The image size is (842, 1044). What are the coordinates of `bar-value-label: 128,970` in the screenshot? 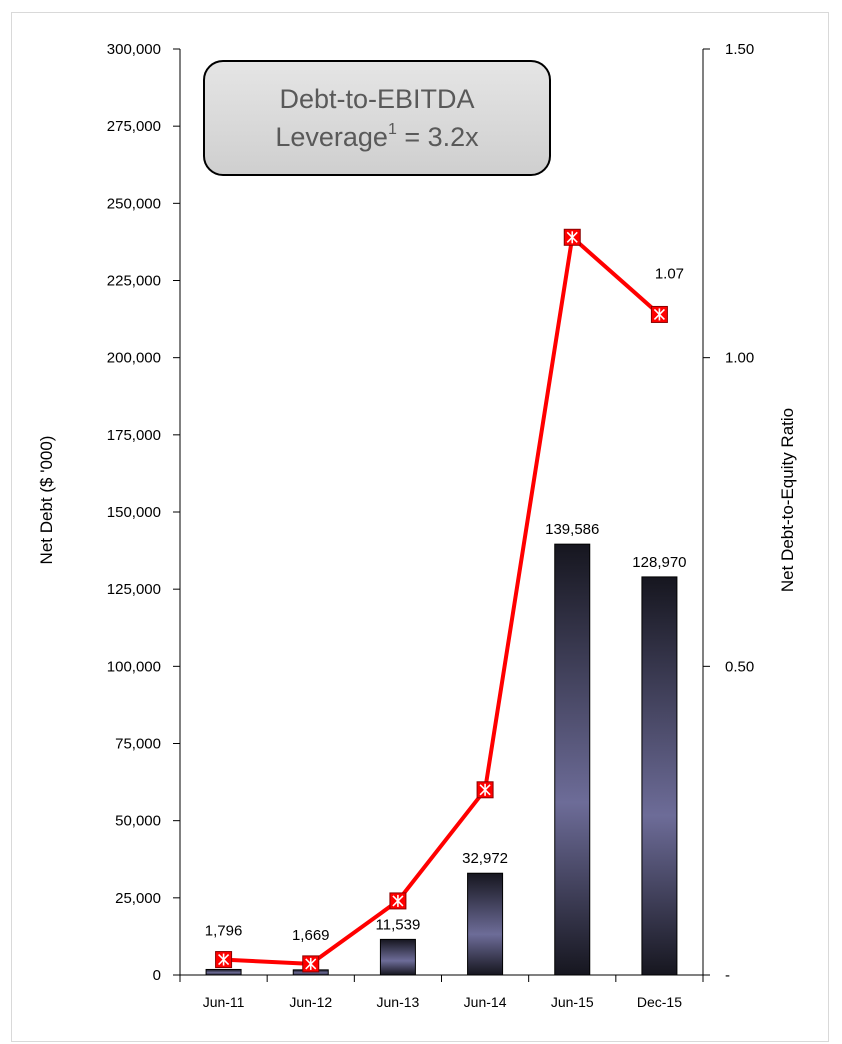 It's located at (659, 562).